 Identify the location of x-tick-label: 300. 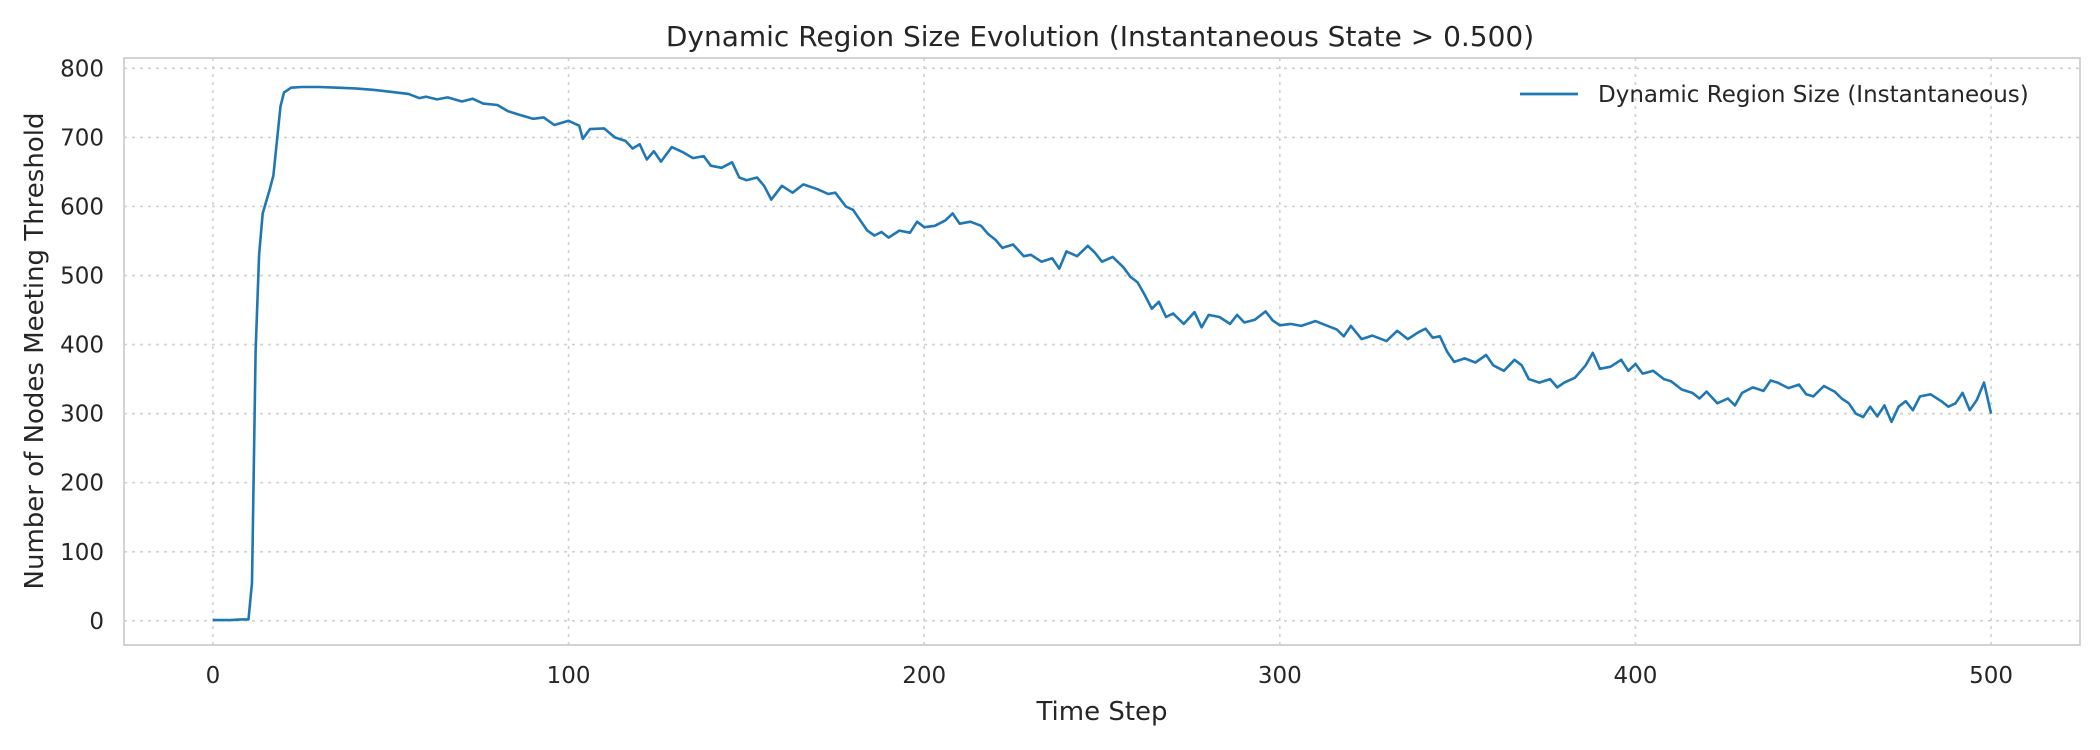
(1280, 676).